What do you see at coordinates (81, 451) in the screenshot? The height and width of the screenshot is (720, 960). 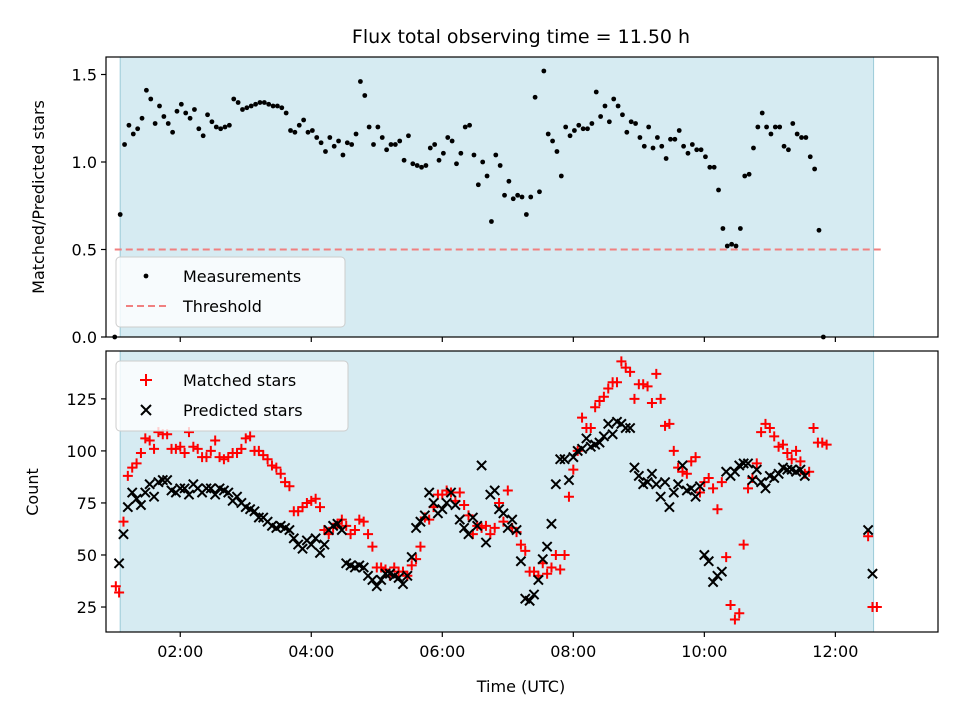 I see `y-tick-label: 100` at bounding box center [81, 451].